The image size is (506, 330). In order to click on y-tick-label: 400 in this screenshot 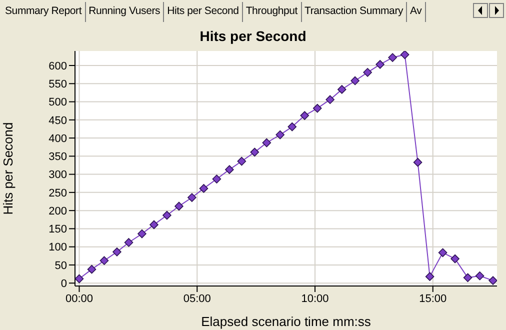, I will do `click(57, 138)`.